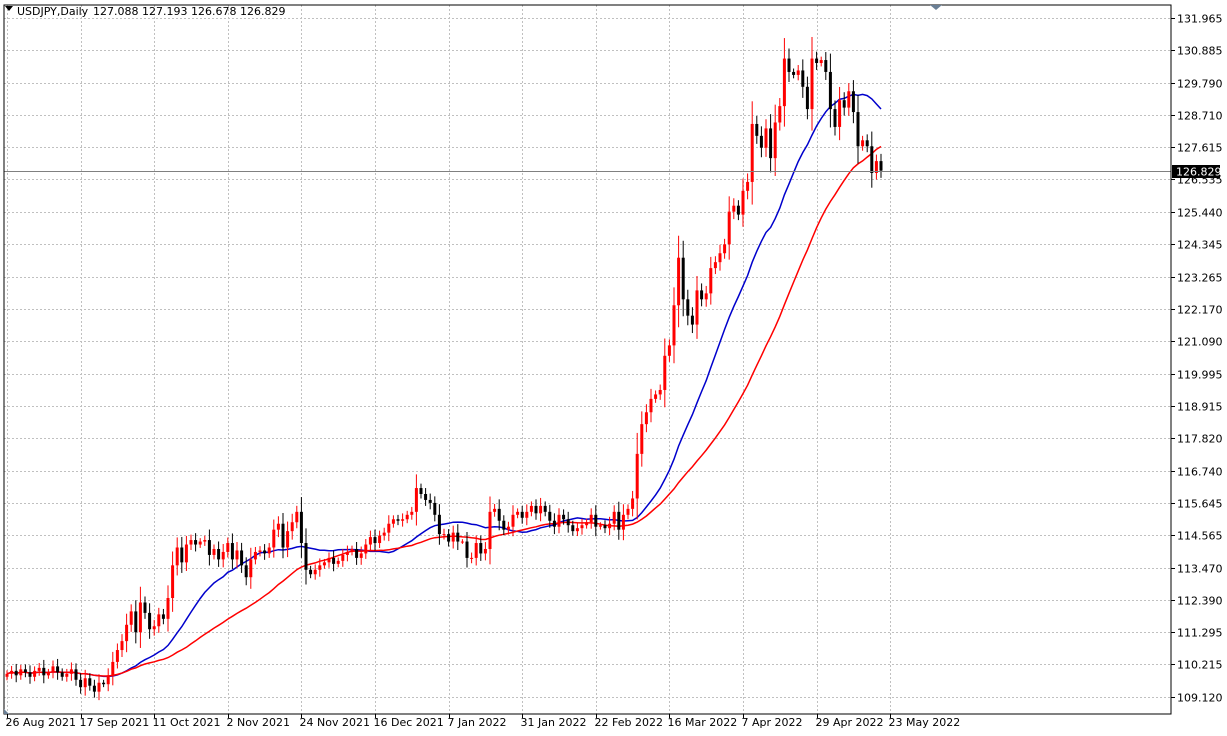  Describe the element at coordinates (1200, 19) in the screenshot. I see `y-tick-label: 131.965` at that location.